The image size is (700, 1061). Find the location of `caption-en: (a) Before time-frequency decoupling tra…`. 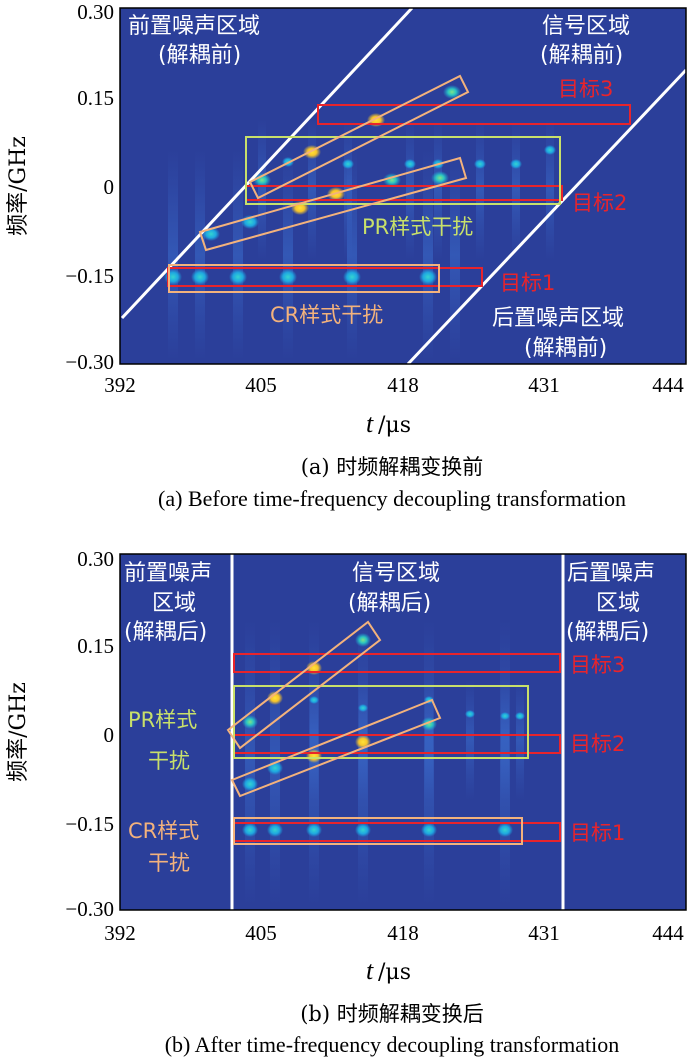

caption-en: (a) Before time-frequency decoupling tra… is located at coordinates (392, 498).